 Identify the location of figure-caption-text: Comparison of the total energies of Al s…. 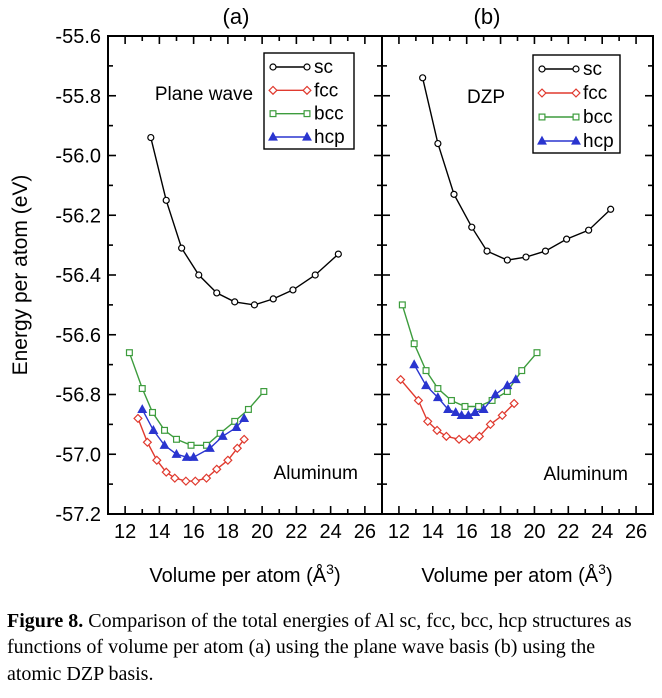
(319, 647).